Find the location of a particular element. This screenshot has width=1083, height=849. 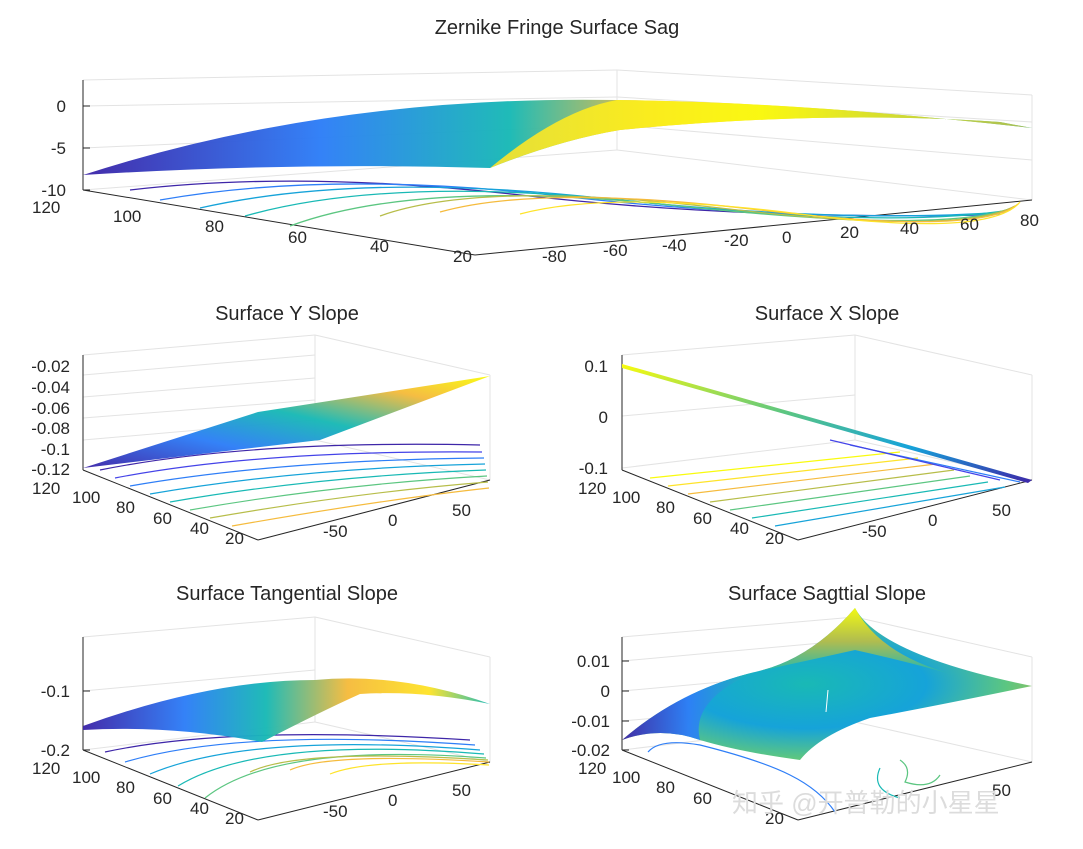

z-tick-labels: 0.1 0 -0.1 is located at coordinates (593, 417).